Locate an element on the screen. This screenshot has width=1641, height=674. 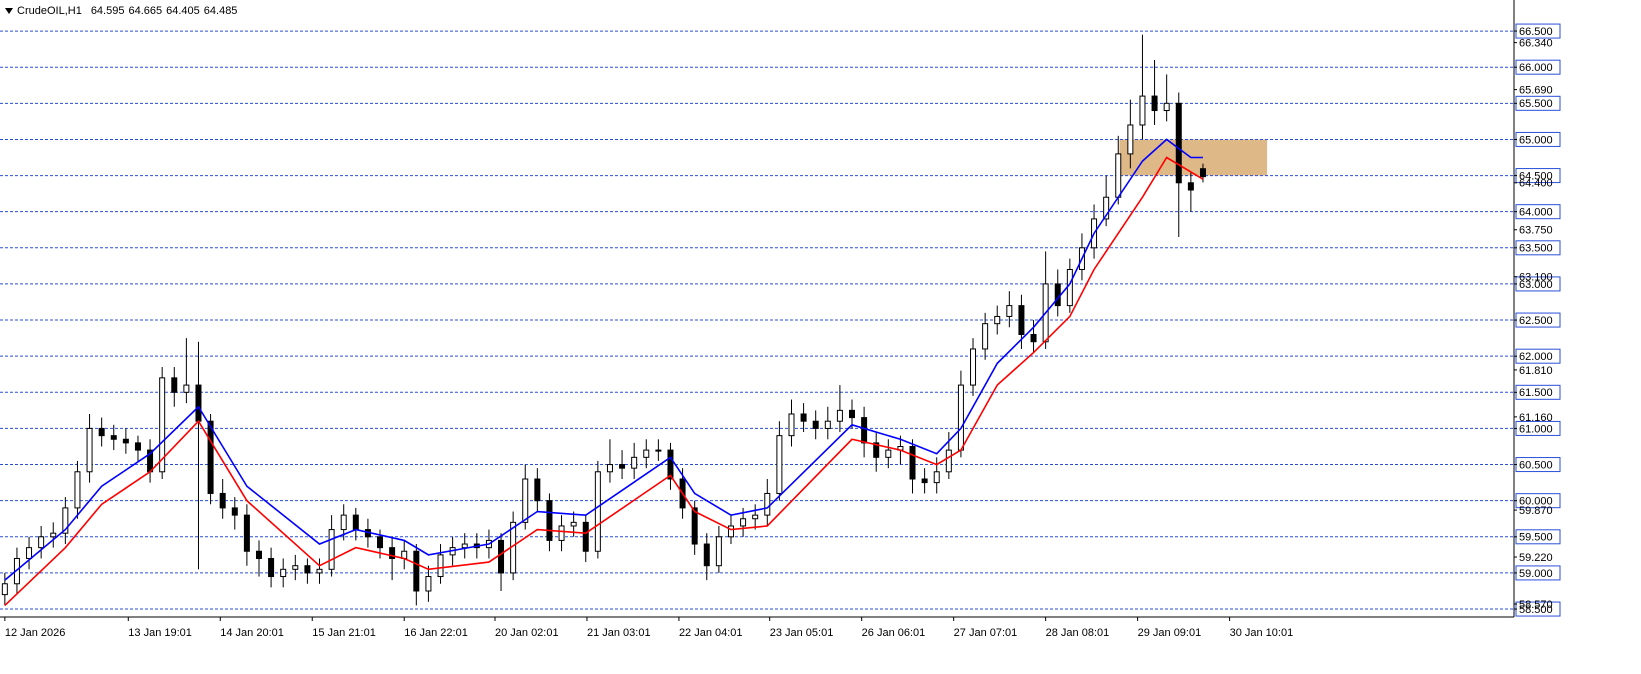
level-label: 65.000 is located at coordinates (1536, 140).